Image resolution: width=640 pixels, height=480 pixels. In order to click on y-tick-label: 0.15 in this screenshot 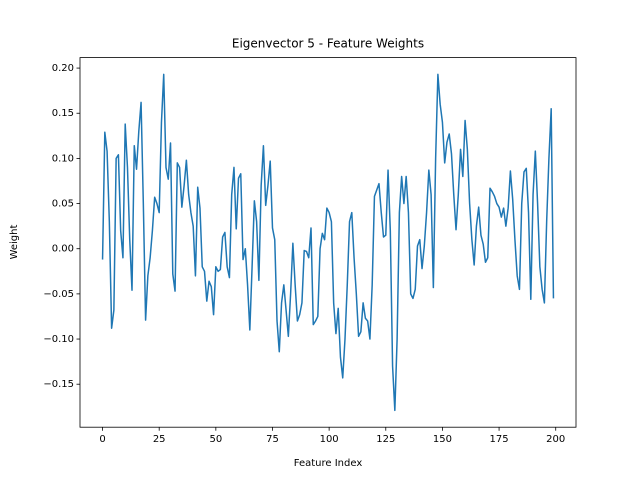, I will do `click(63, 113)`.